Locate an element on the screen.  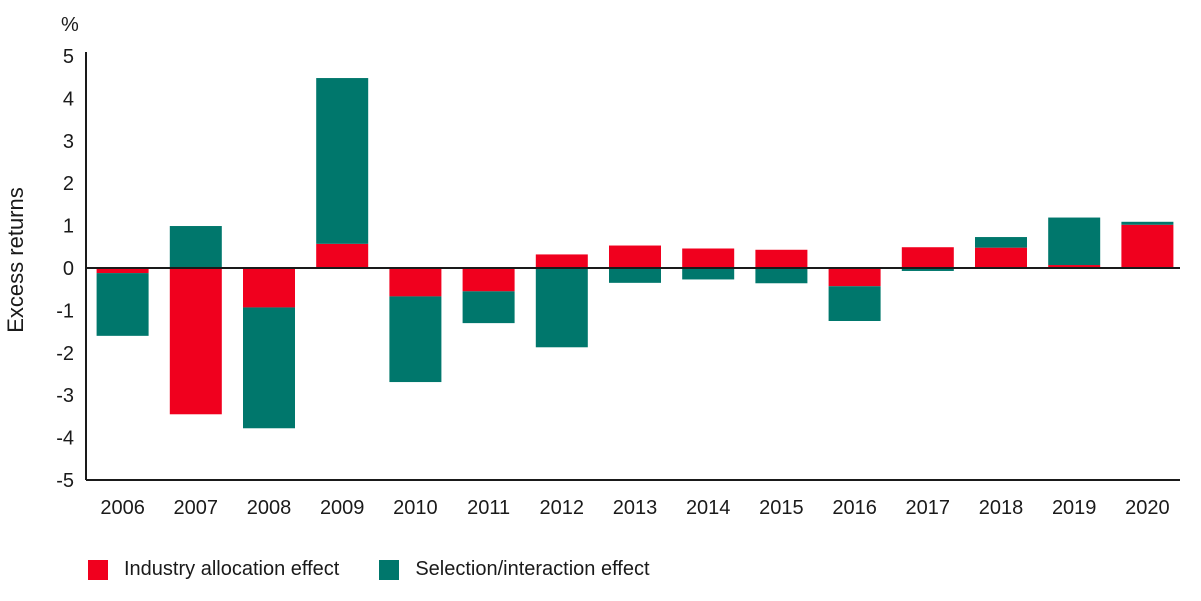
y-tick-label: -2 is located at coordinates (65, 354).